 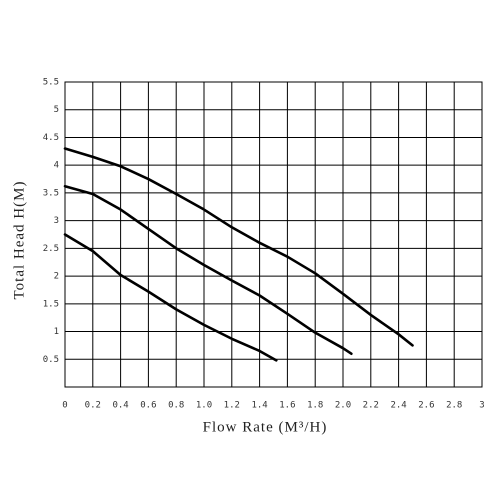 I want to click on x-tick-label: 0.4, so click(x=120, y=406).